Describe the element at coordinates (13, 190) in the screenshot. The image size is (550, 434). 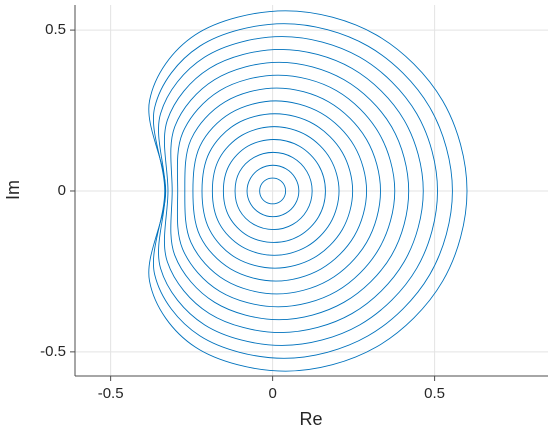
I see `y-axis-label: Im` at that location.